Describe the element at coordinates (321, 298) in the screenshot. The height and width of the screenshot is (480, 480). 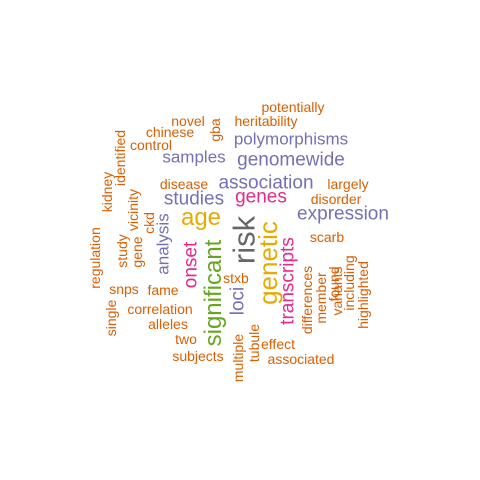
I see `word-member: member` at that location.